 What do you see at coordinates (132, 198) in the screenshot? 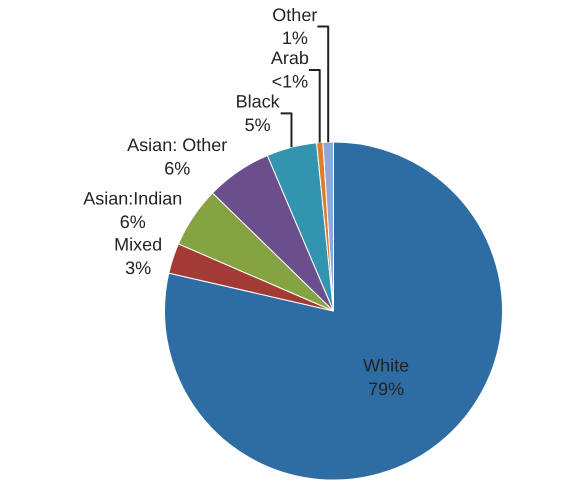
I see `slice-label: Asian:Indian` at bounding box center [132, 198].